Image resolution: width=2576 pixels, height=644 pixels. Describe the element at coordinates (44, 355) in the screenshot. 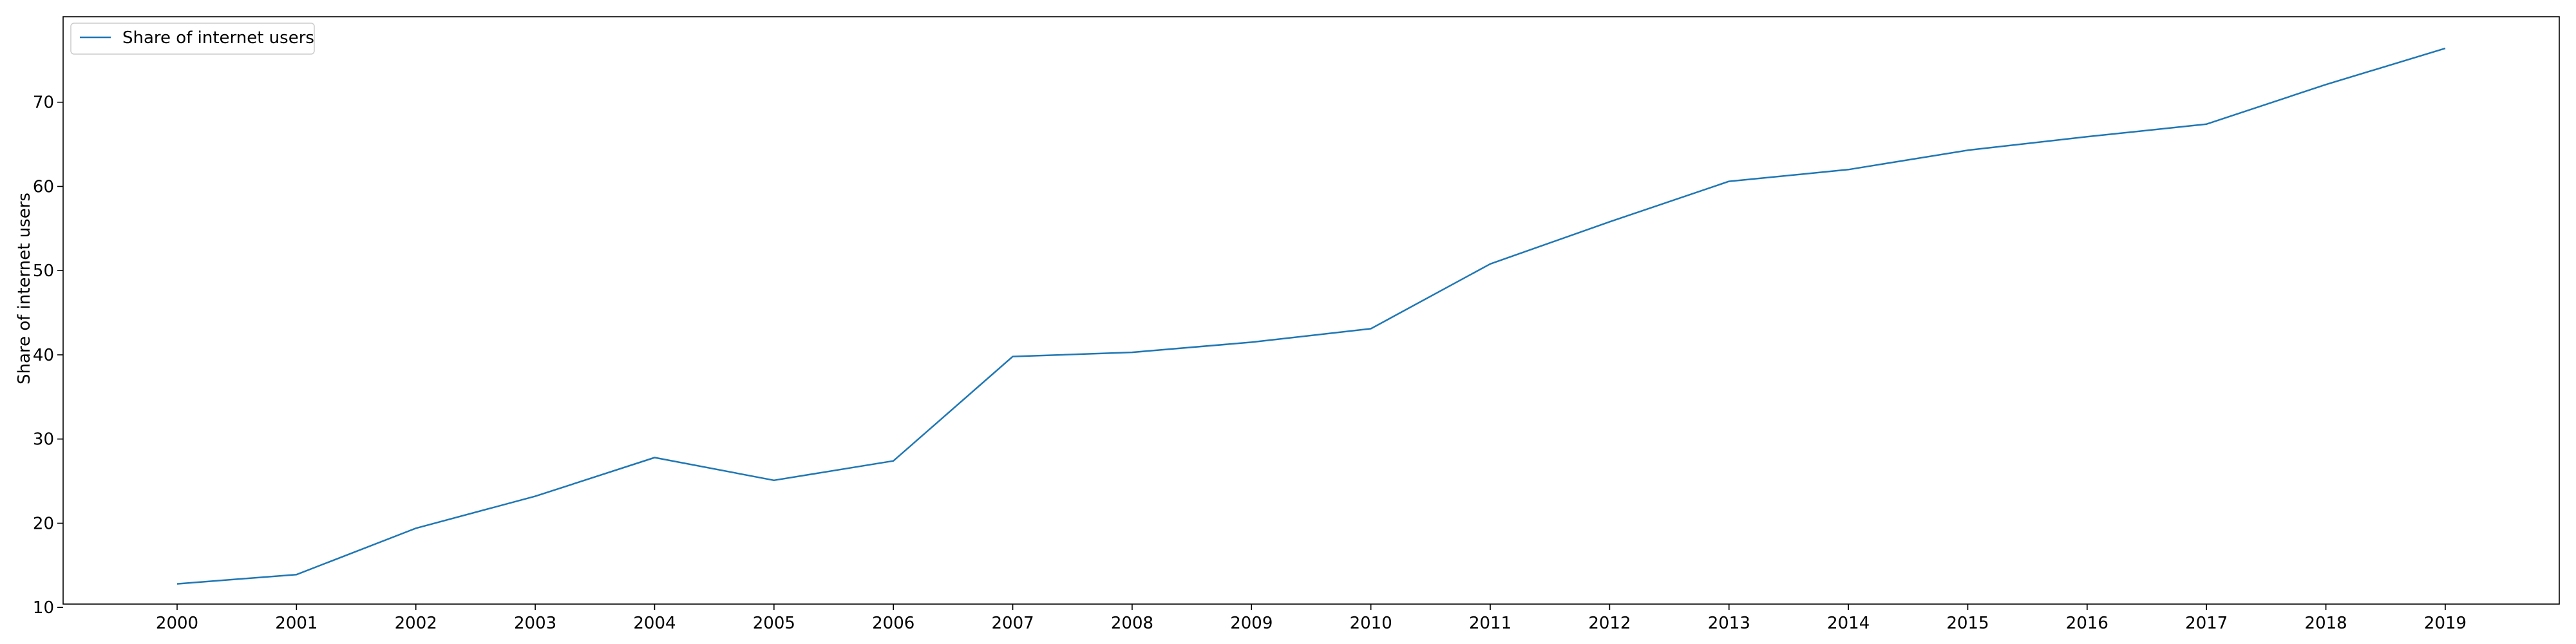

I see `y-tick-label: 40` at that location.